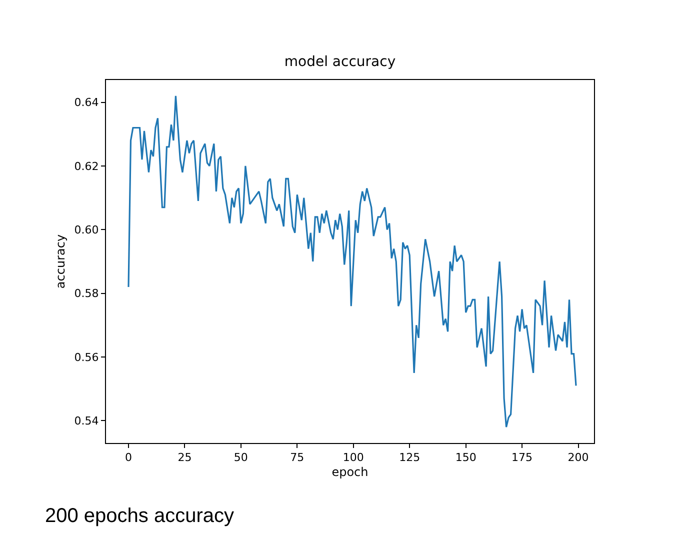 The height and width of the screenshot is (534, 680). Describe the element at coordinates (86, 166) in the screenshot. I see `y-tick-label: 0.62` at that location.